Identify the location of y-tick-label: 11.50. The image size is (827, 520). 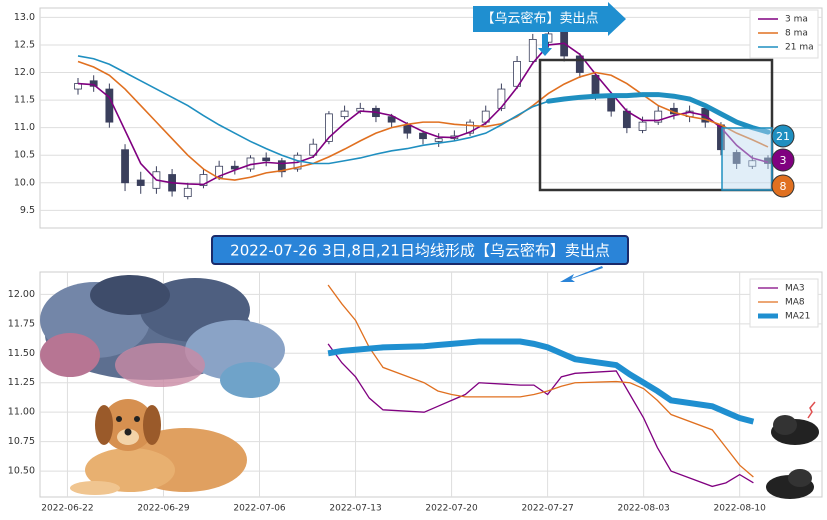
(21, 353).